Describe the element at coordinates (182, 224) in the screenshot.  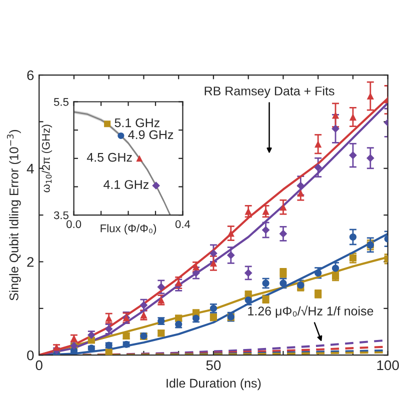
I see `x-tick-label: 0.4` at that location.